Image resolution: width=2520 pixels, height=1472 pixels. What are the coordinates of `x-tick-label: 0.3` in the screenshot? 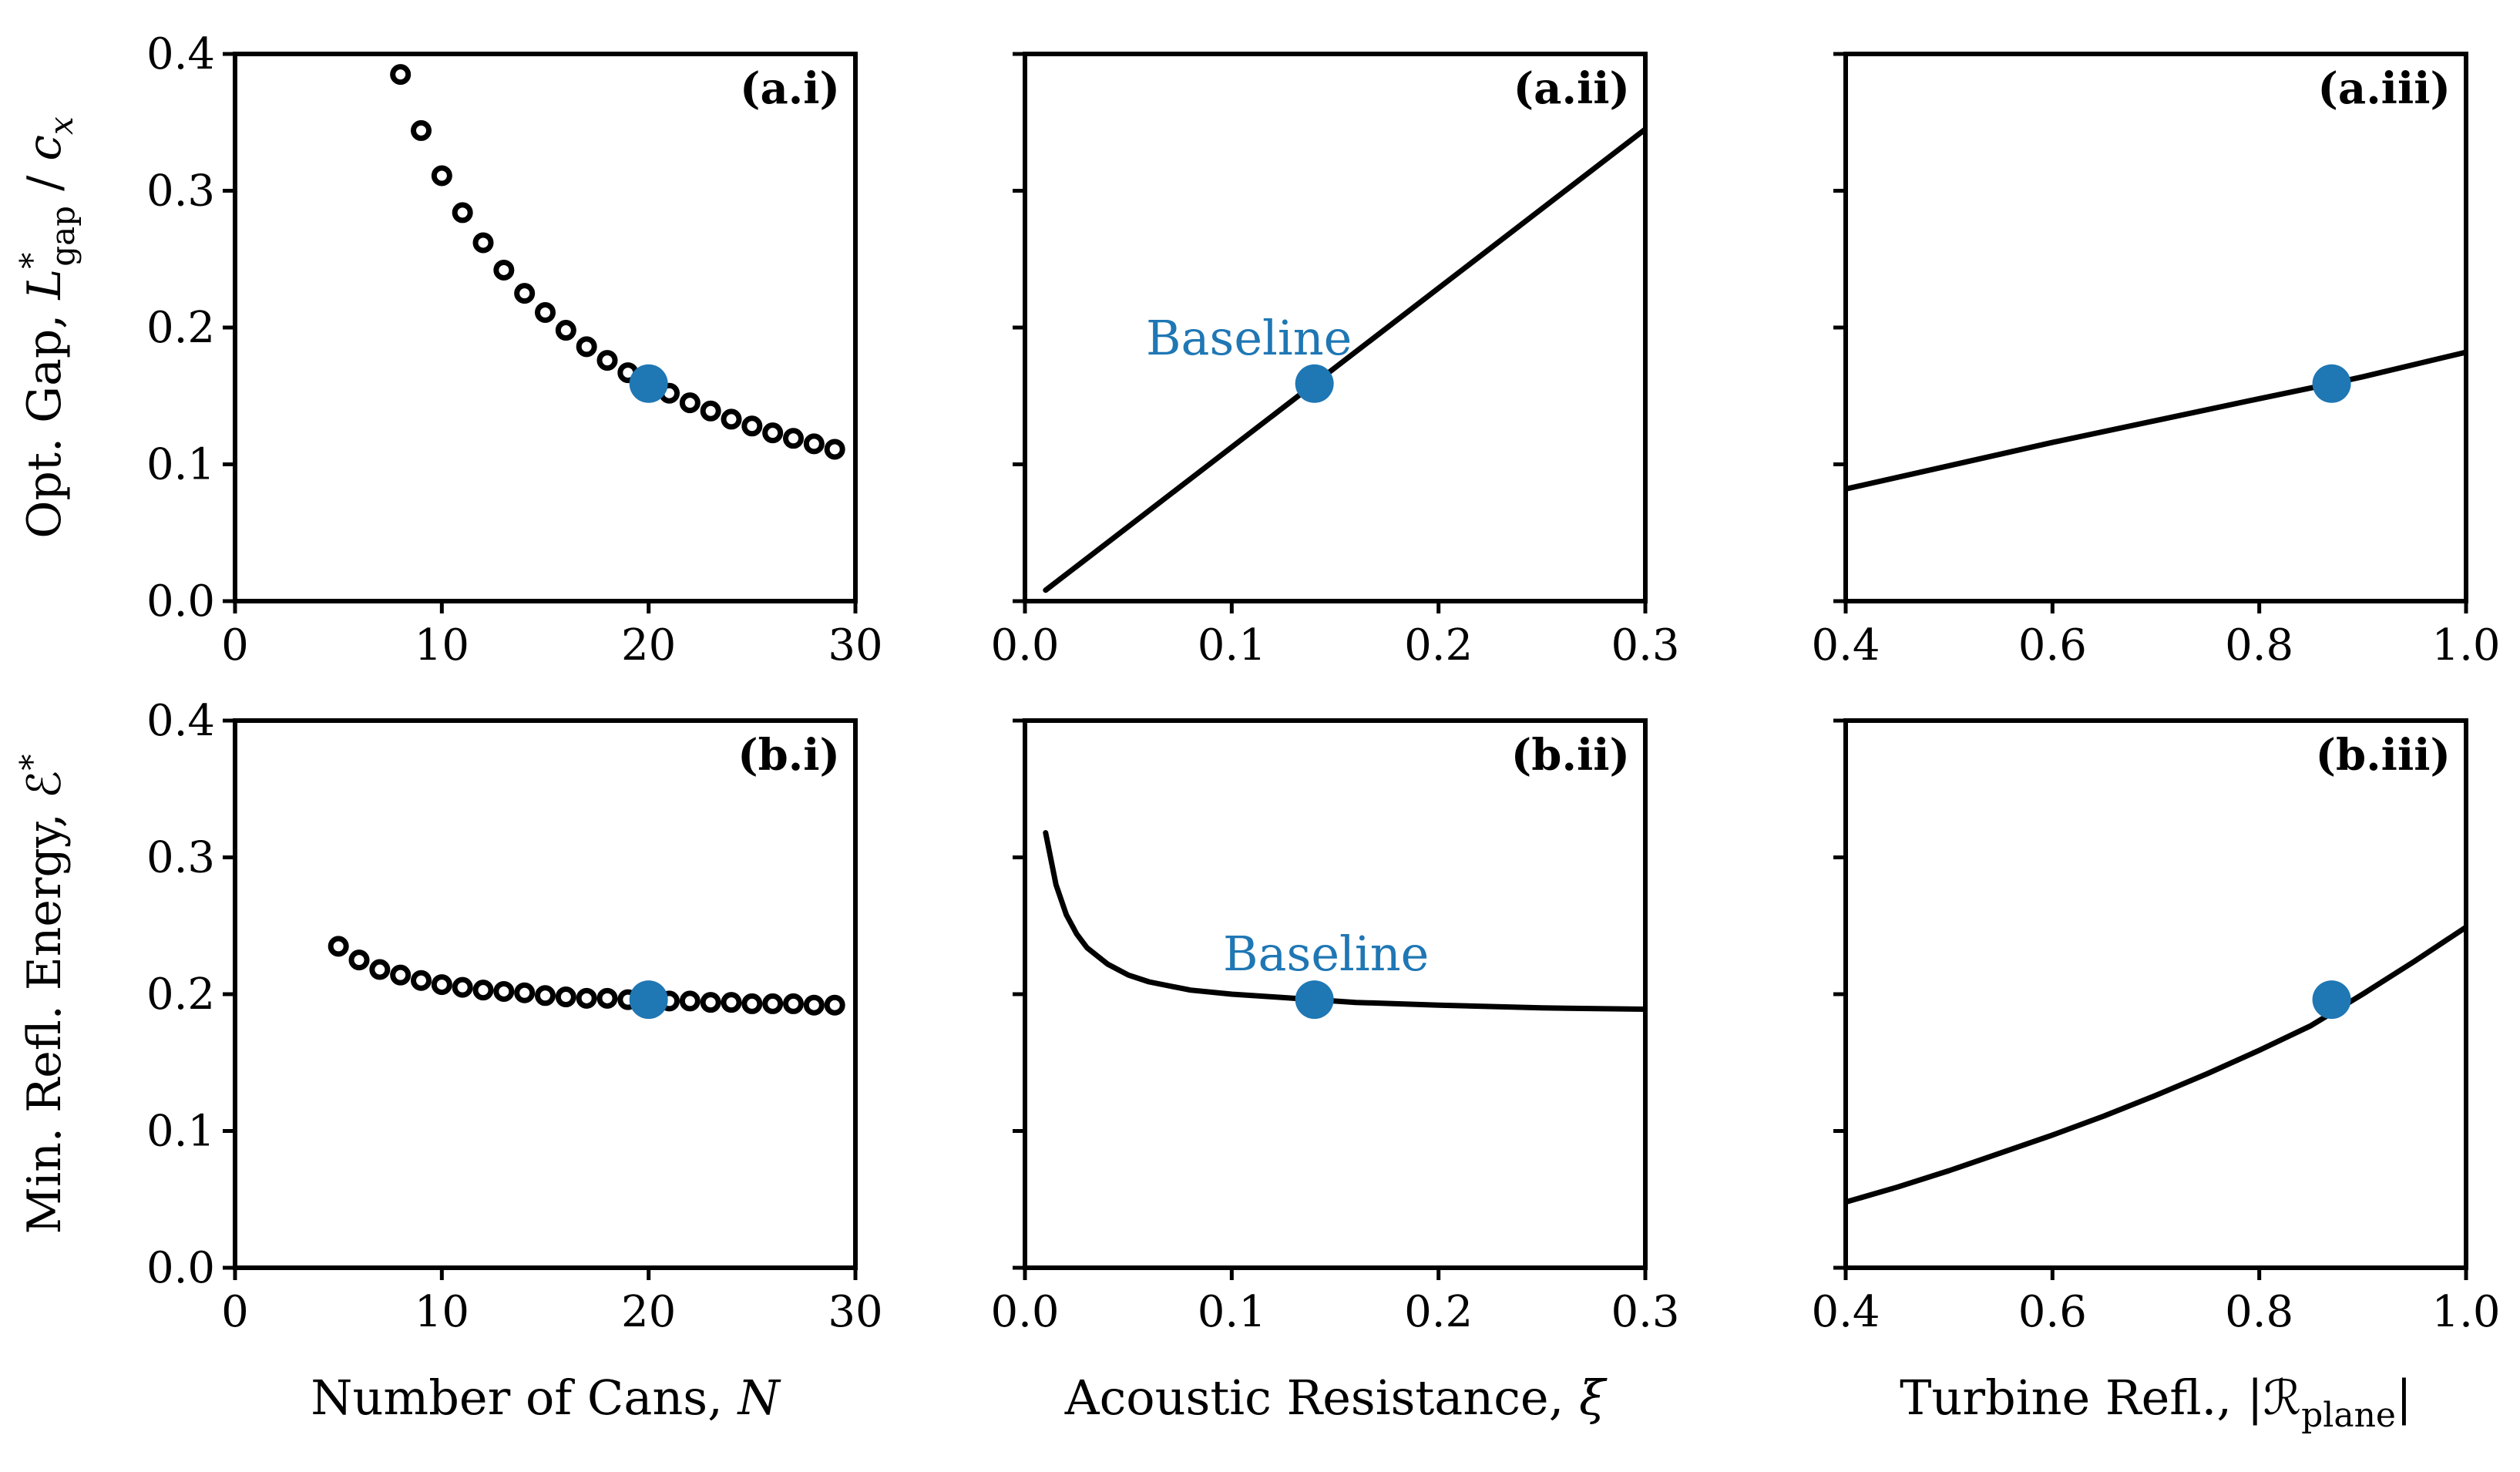 It's located at (1645, 645).